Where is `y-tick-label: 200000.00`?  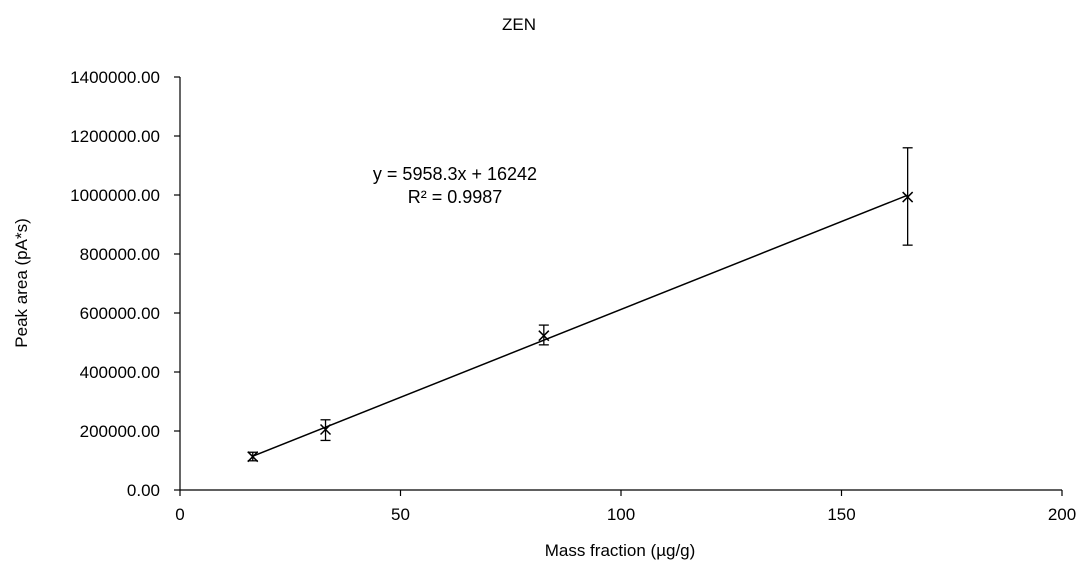
y-tick-label: 200000.00 is located at coordinates (120, 431).